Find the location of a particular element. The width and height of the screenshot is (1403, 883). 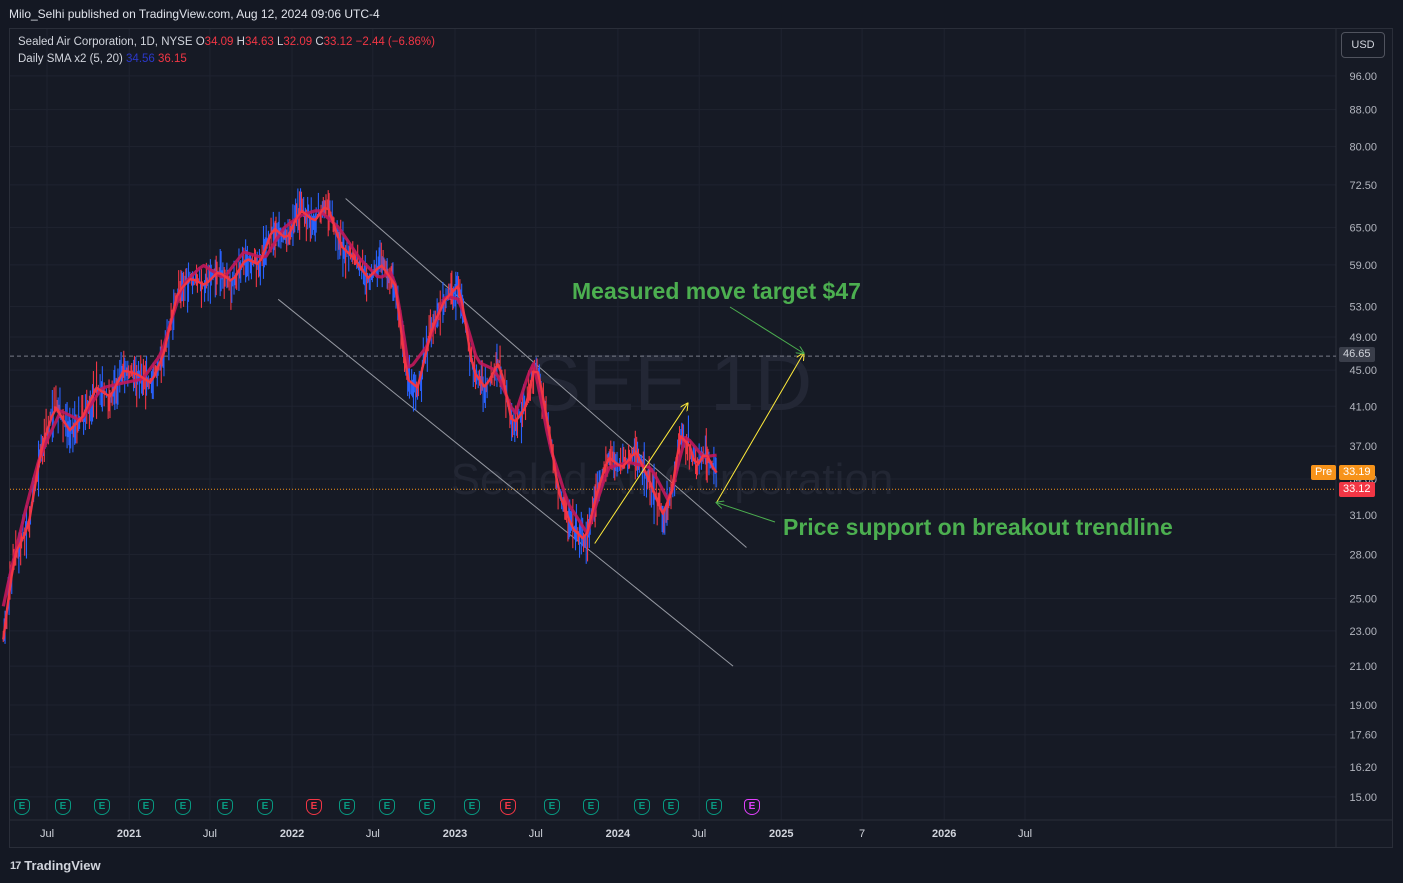

legend-open-value: 34.09 is located at coordinates (219, 42).